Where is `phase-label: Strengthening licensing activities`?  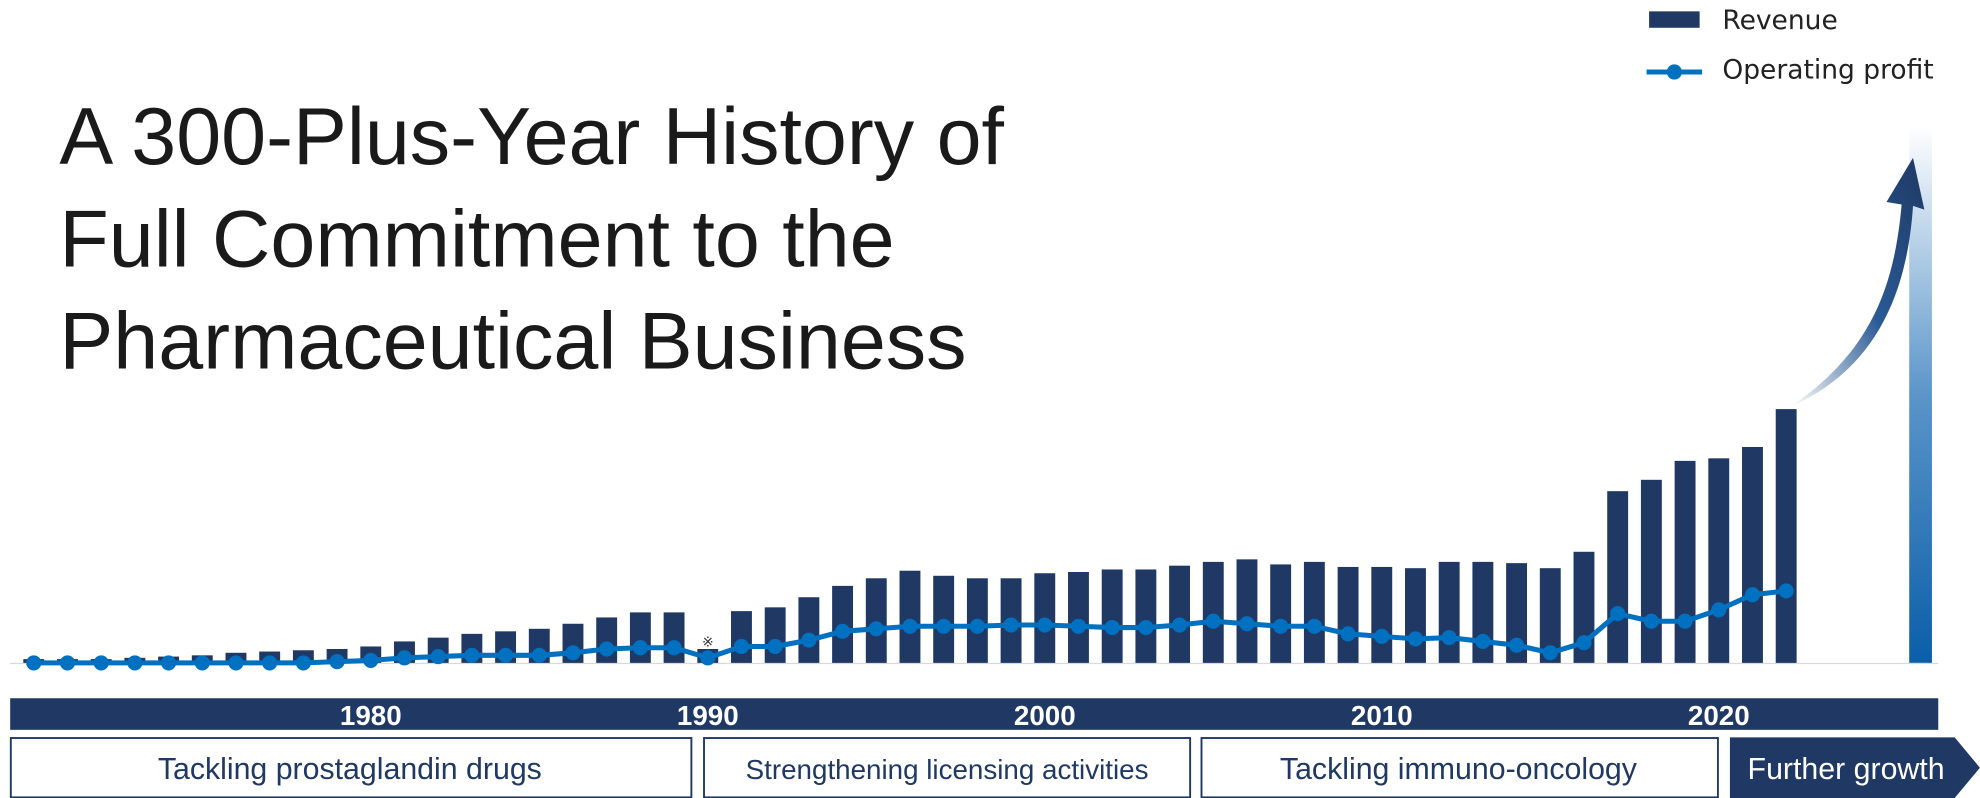
phase-label: Strengthening licensing activities is located at coordinates (947, 769).